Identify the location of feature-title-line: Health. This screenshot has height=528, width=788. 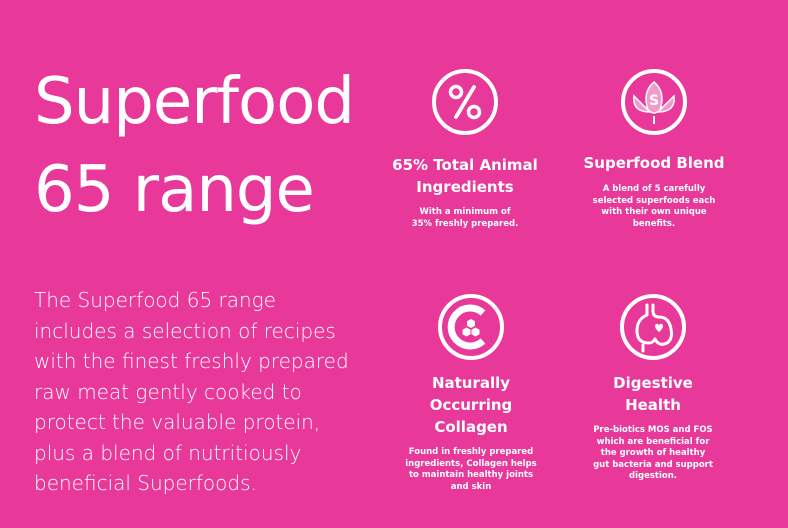
(653, 405).